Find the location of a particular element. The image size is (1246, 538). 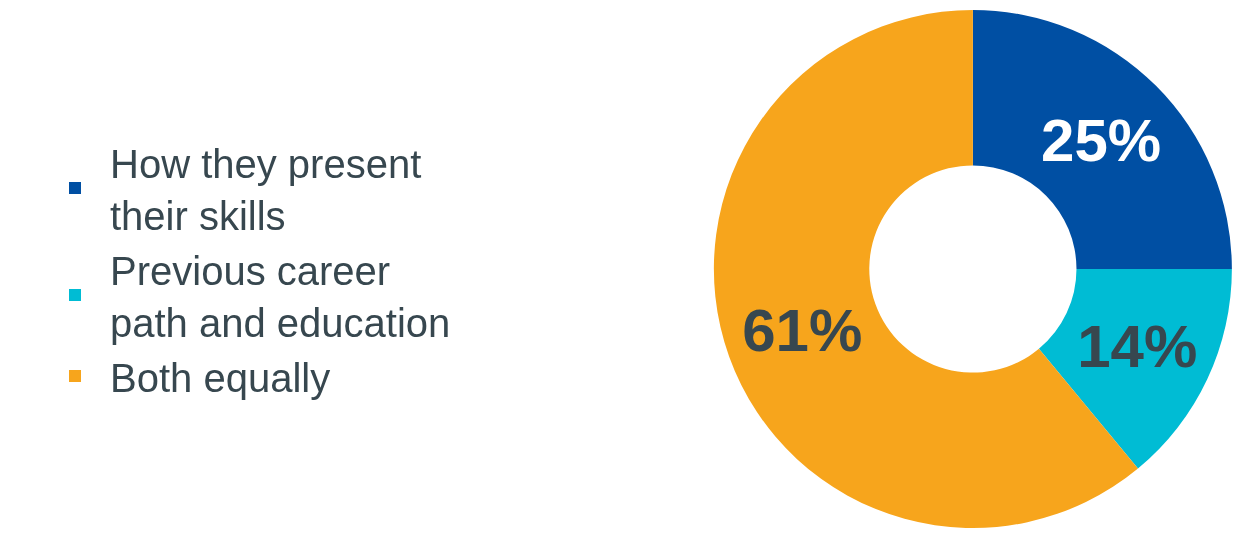

legend-label: How they present their skills is located at coordinates (266, 189).